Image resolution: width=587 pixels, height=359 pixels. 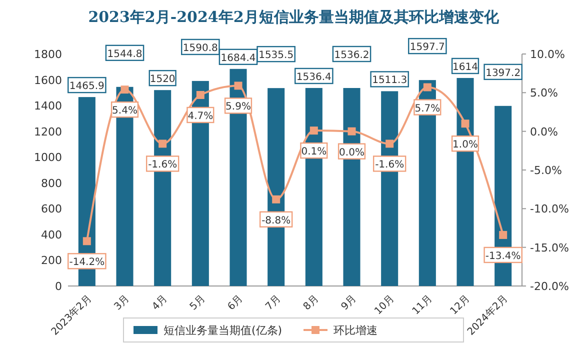 What do you see at coordinates (51, 261) in the screenshot?
I see `y-tick-label: 200` at bounding box center [51, 261].